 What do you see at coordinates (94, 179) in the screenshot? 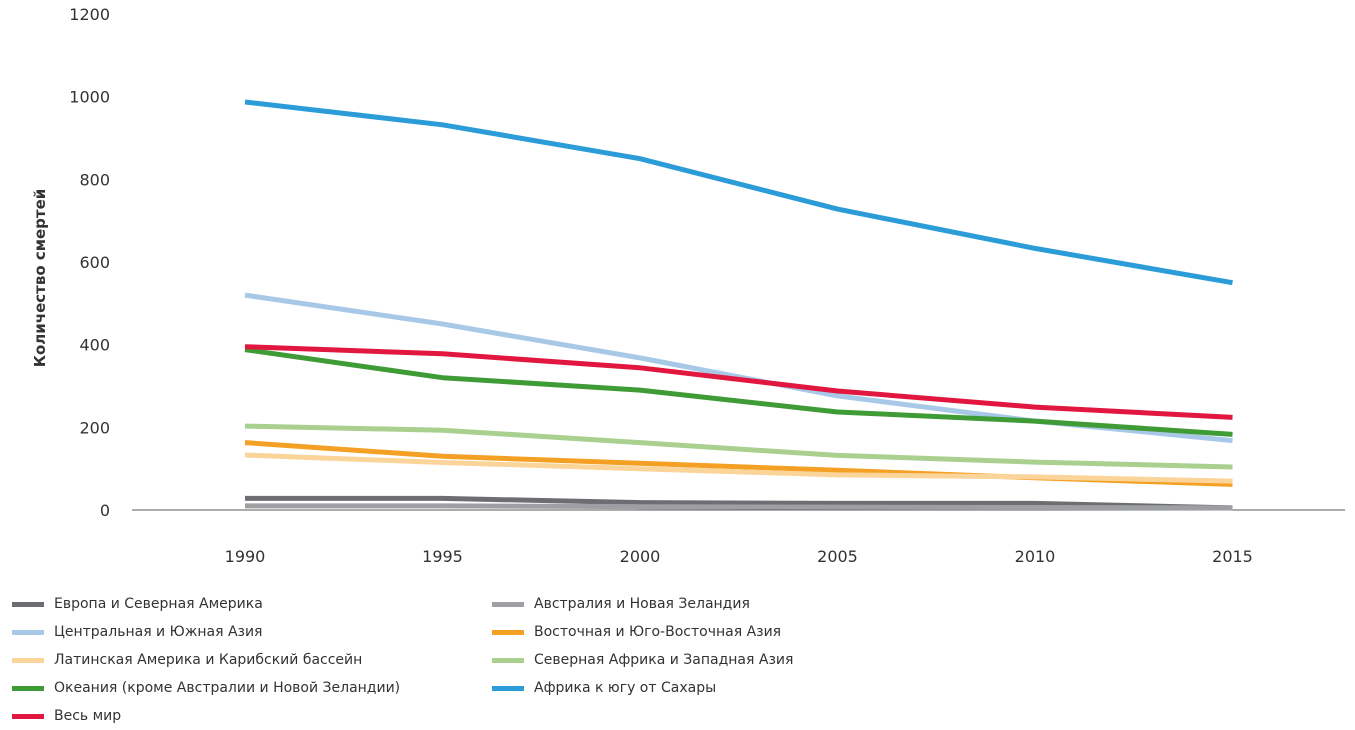
I see `y-tick-label: 800` at bounding box center [94, 179].